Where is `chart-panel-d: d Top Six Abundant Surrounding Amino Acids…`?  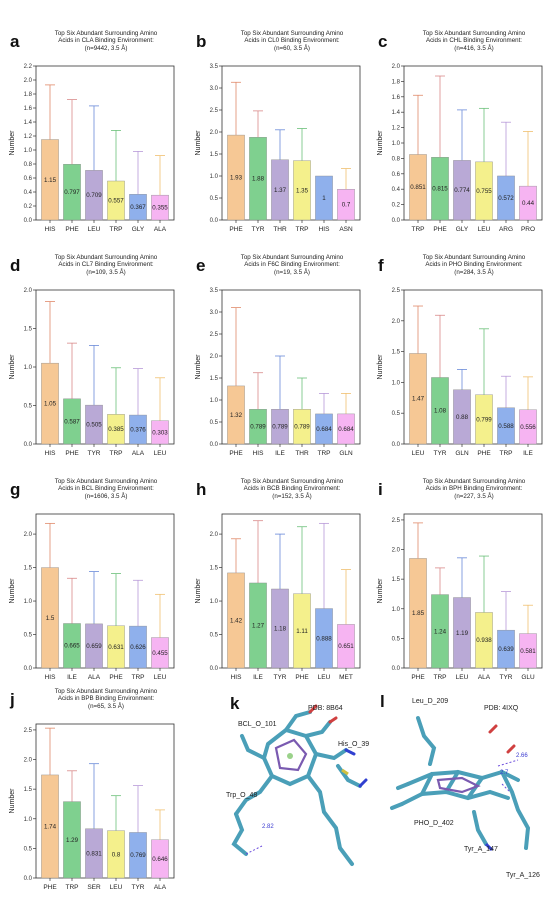
chart-panel-d: d Top Six Abundant Surrounding Amino Acids… is located at coordinates (90, 357).